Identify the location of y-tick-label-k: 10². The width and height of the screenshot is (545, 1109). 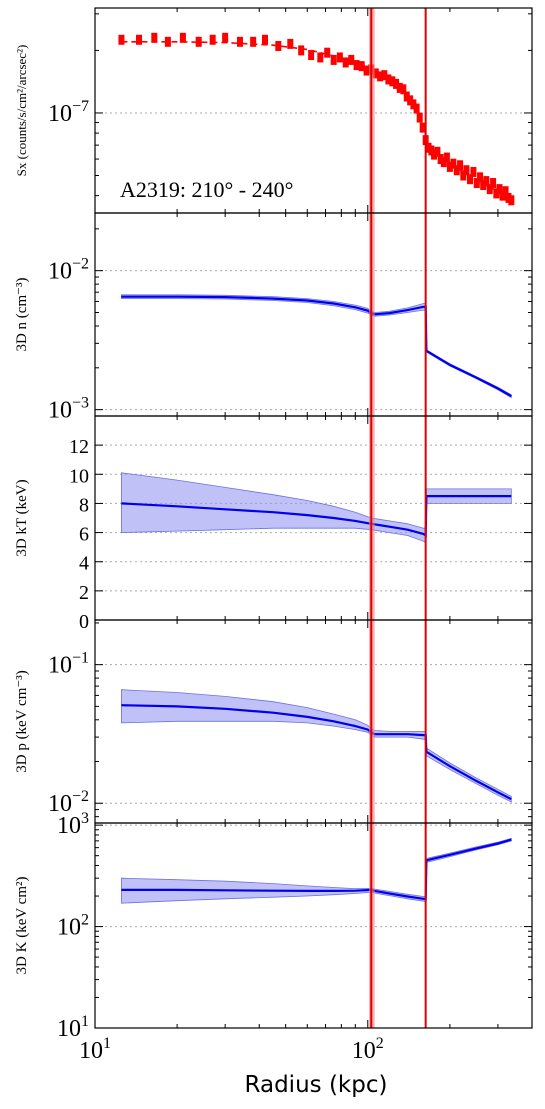
(73, 926).